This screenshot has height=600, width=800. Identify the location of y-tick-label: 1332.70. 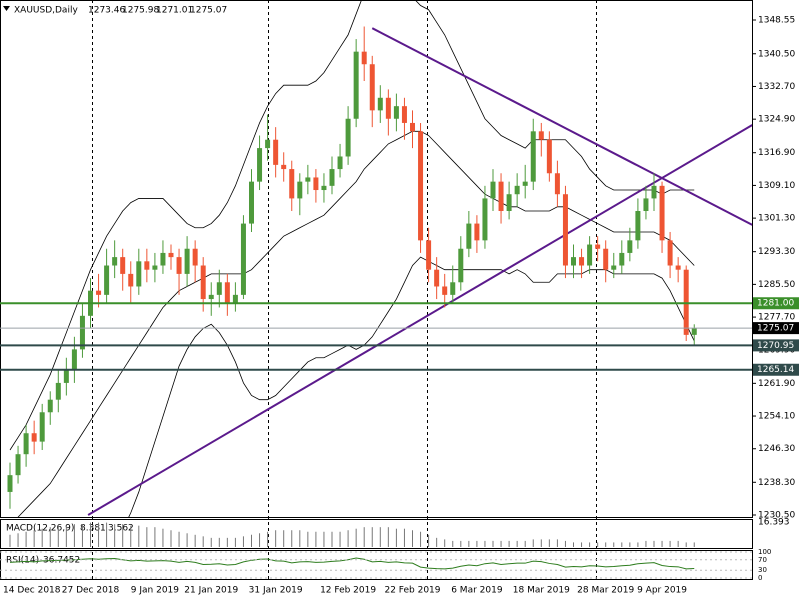
(776, 87).